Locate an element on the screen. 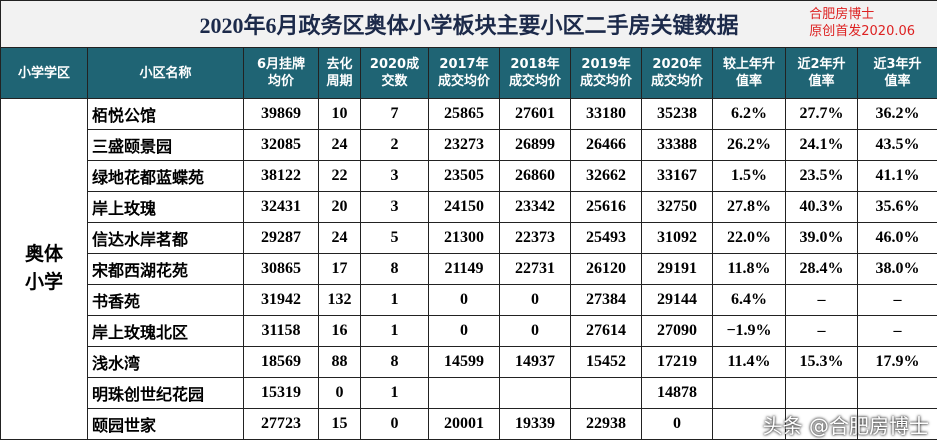  table-cell: 7 is located at coordinates (394, 114).